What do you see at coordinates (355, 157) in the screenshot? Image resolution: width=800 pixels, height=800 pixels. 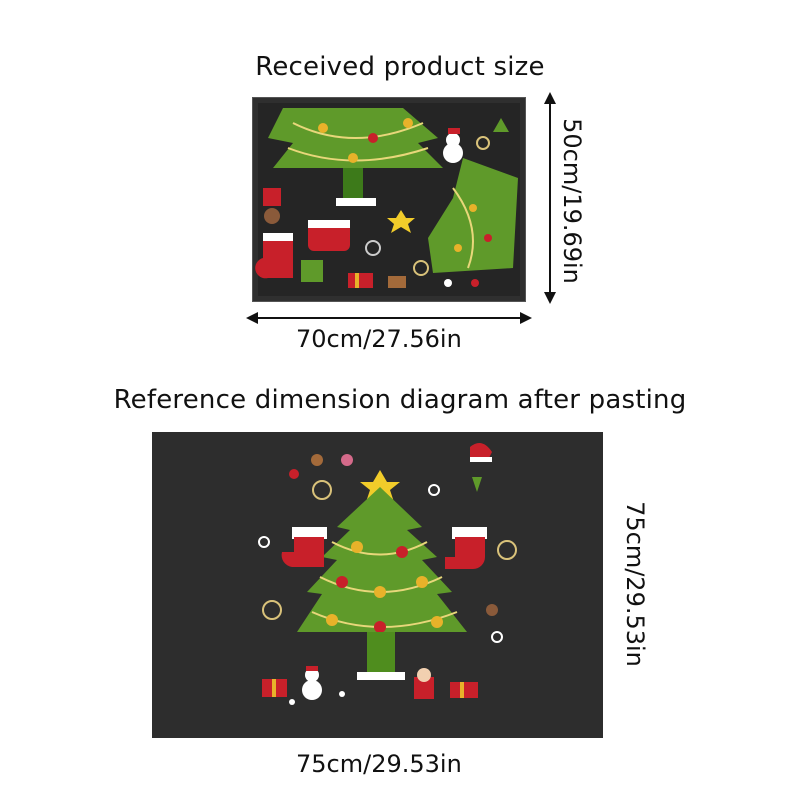 I see `tree-crown-top` at bounding box center [355, 157].